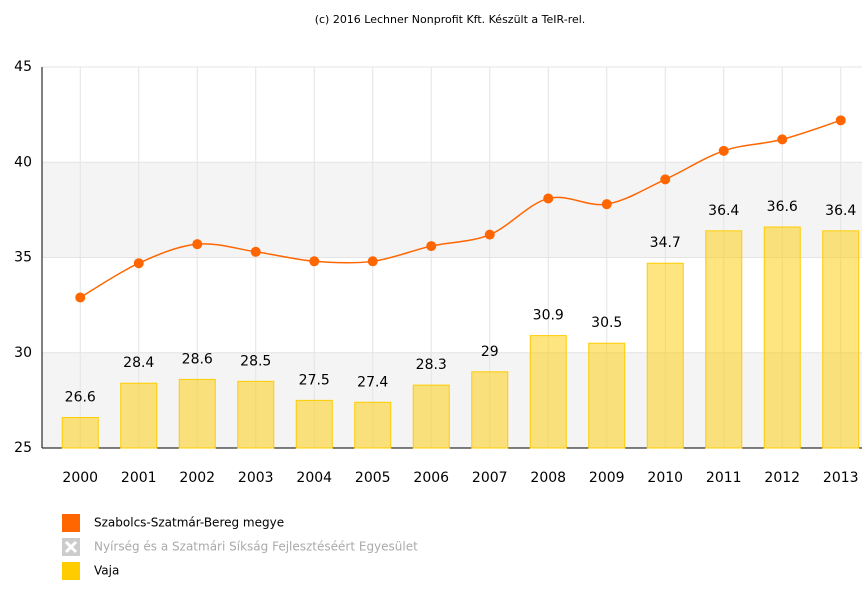 This screenshot has width=862, height=597. I want to click on data-label: 27.5, so click(314, 380).